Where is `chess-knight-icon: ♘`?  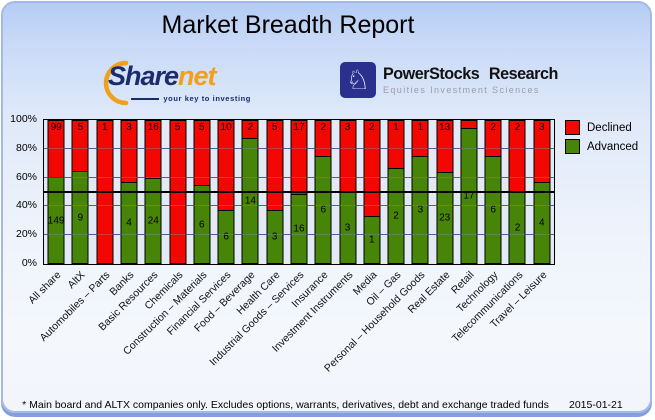 chess-knight-icon: ♘ is located at coordinates (358, 80).